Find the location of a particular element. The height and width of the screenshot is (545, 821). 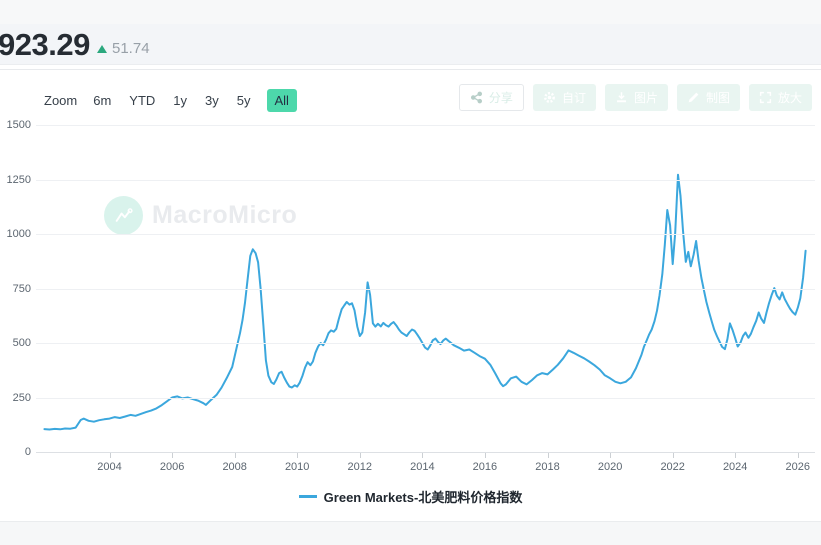

x-tick-label: 2004 is located at coordinates (109, 467).